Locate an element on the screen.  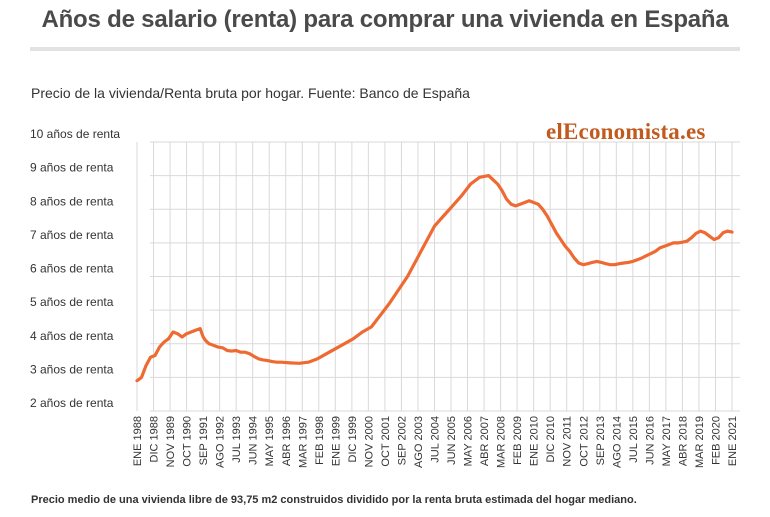
x-tick-label: DIC 2010 is located at coordinates (551, 439).